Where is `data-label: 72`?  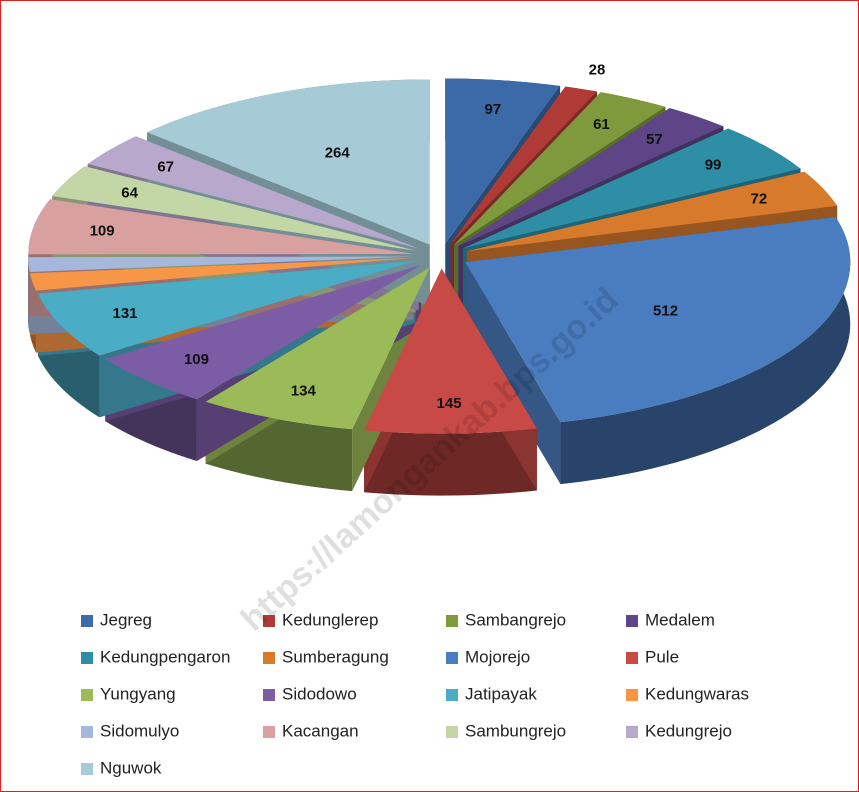
data-label: 72 is located at coordinates (759, 199).